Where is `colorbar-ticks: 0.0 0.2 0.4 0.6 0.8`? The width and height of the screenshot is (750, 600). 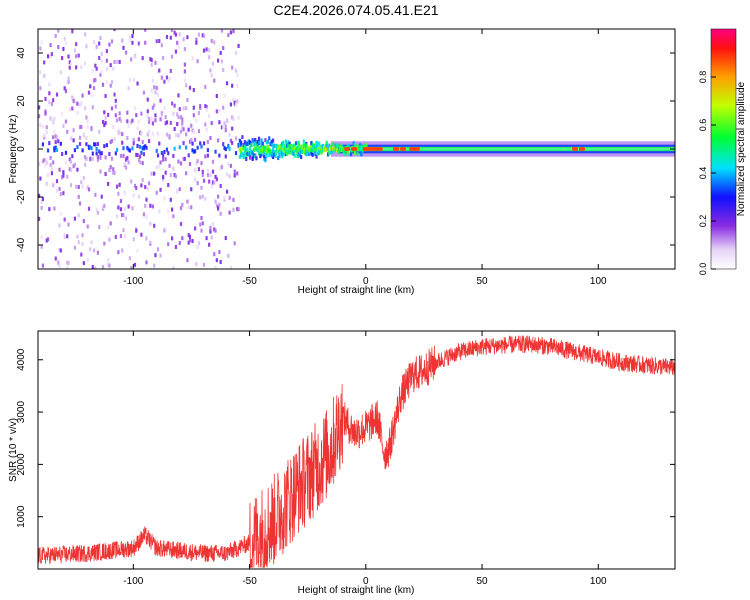 colorbar-ticks: 0.0 0.2 0.4 0.6 0.8 is located at coordinates (707, 173).